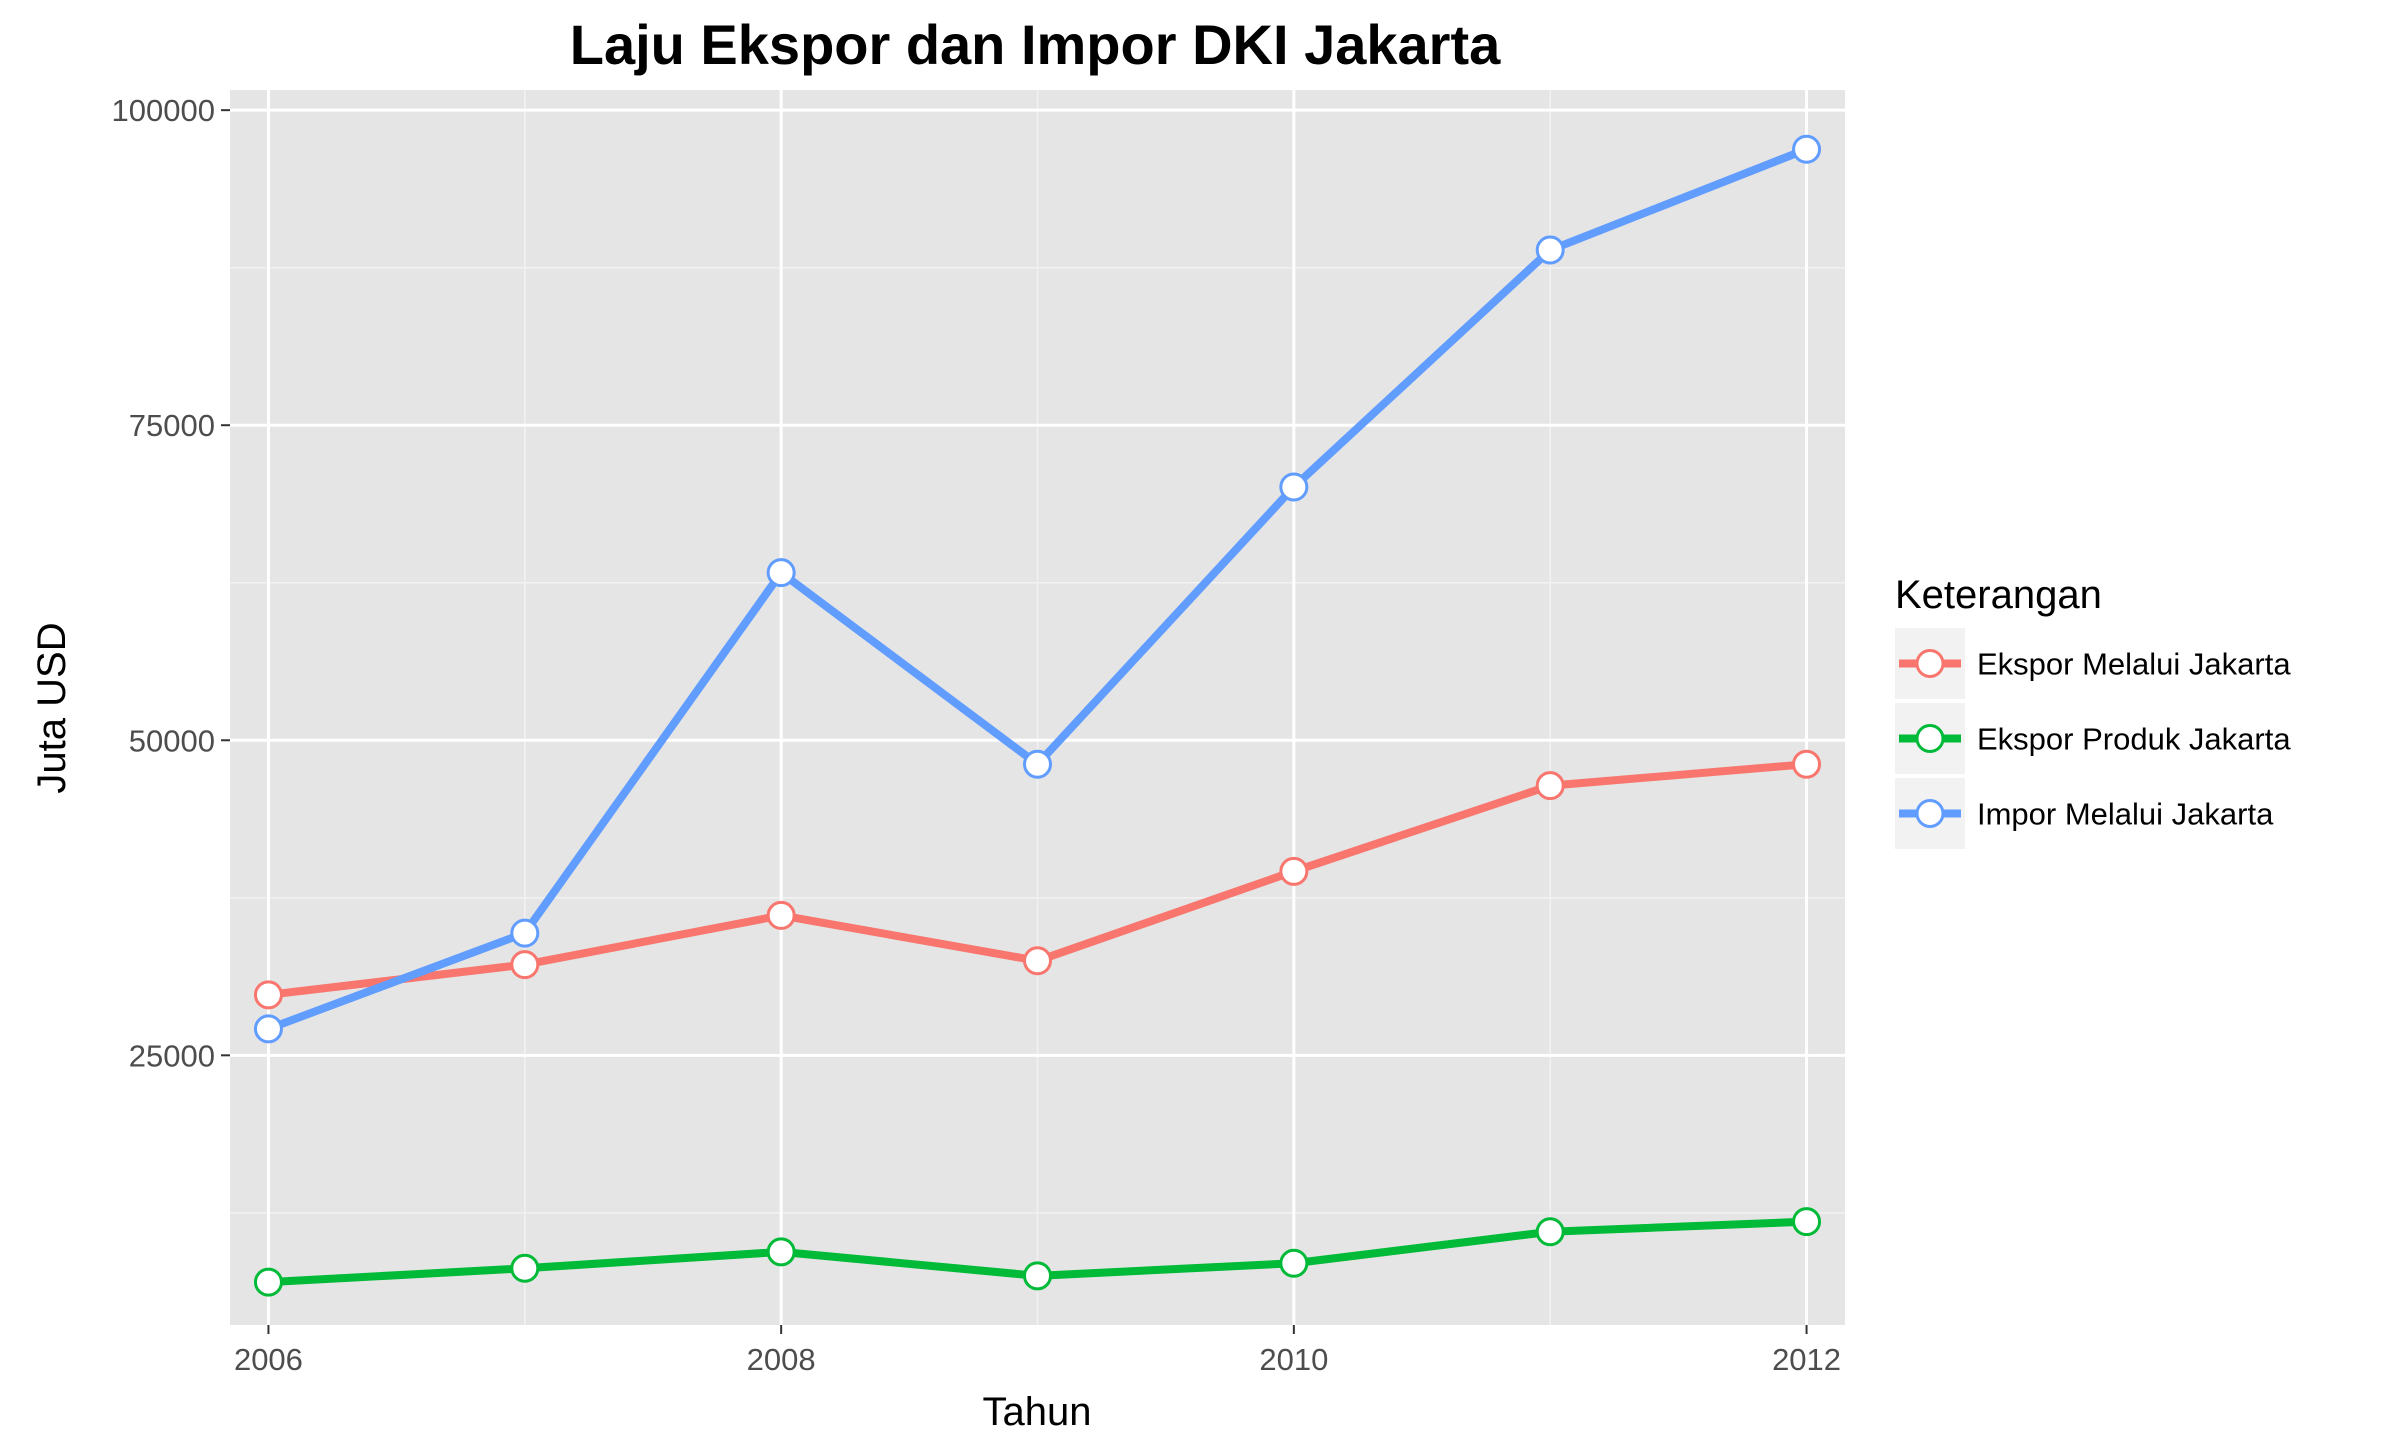 This screenshot has width=2400, height=1445. Describe the element at coordinates (268, 1359) in the screenshot. I see `x-tick-label: 2006` at that location.